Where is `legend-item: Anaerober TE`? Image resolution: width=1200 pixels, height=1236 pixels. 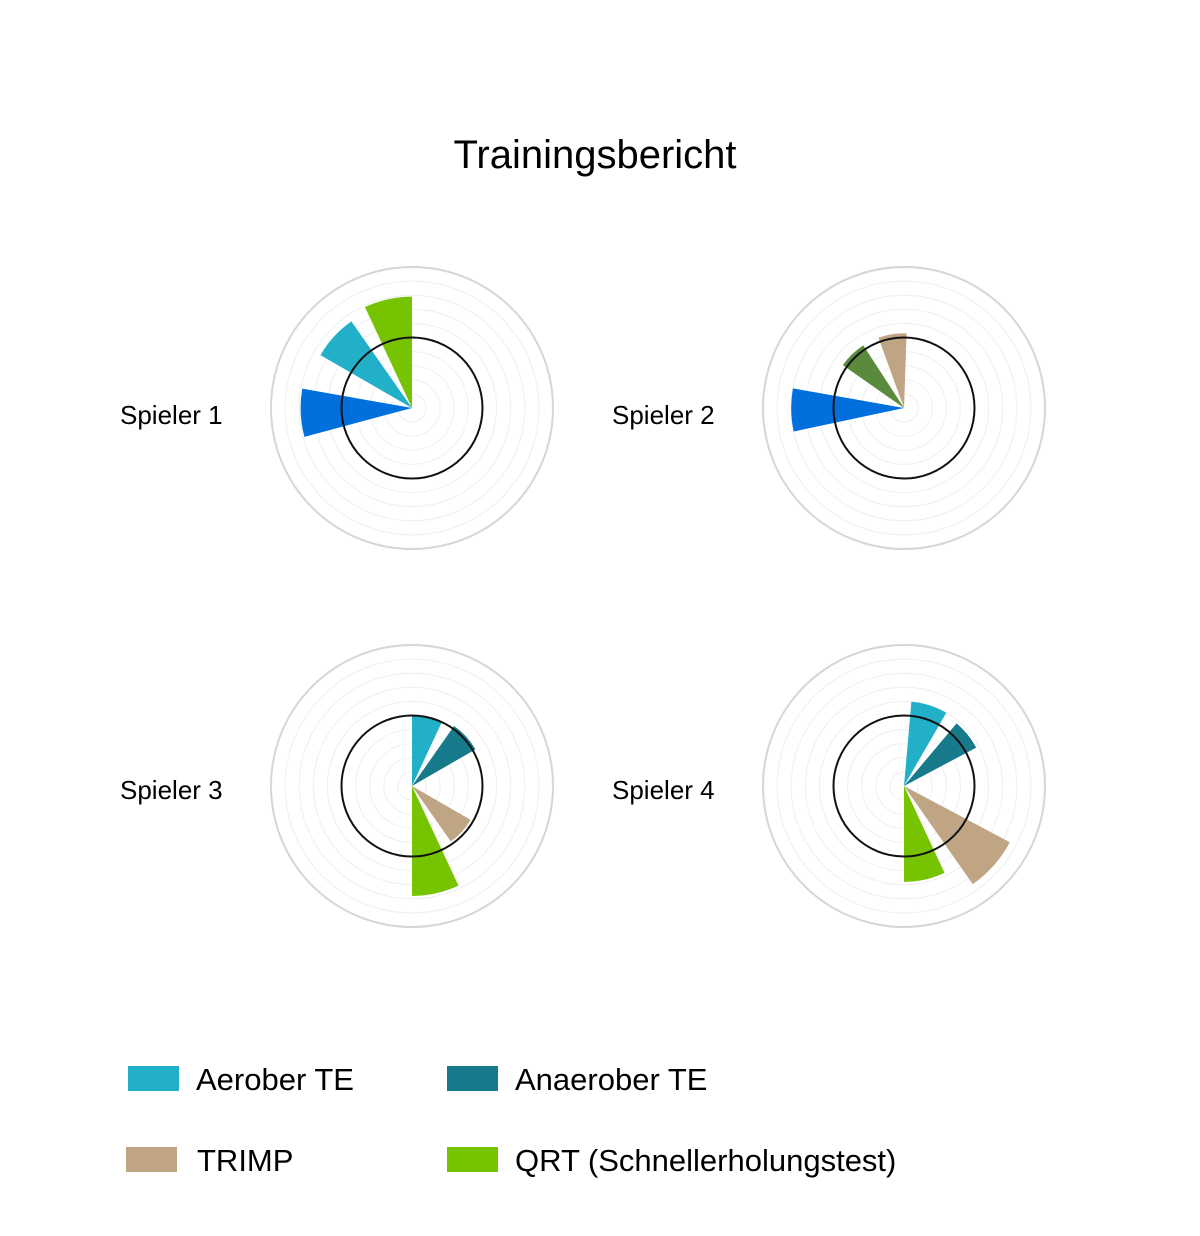 legend-item: Anaerober TE is located at coordinates (577, 1079).